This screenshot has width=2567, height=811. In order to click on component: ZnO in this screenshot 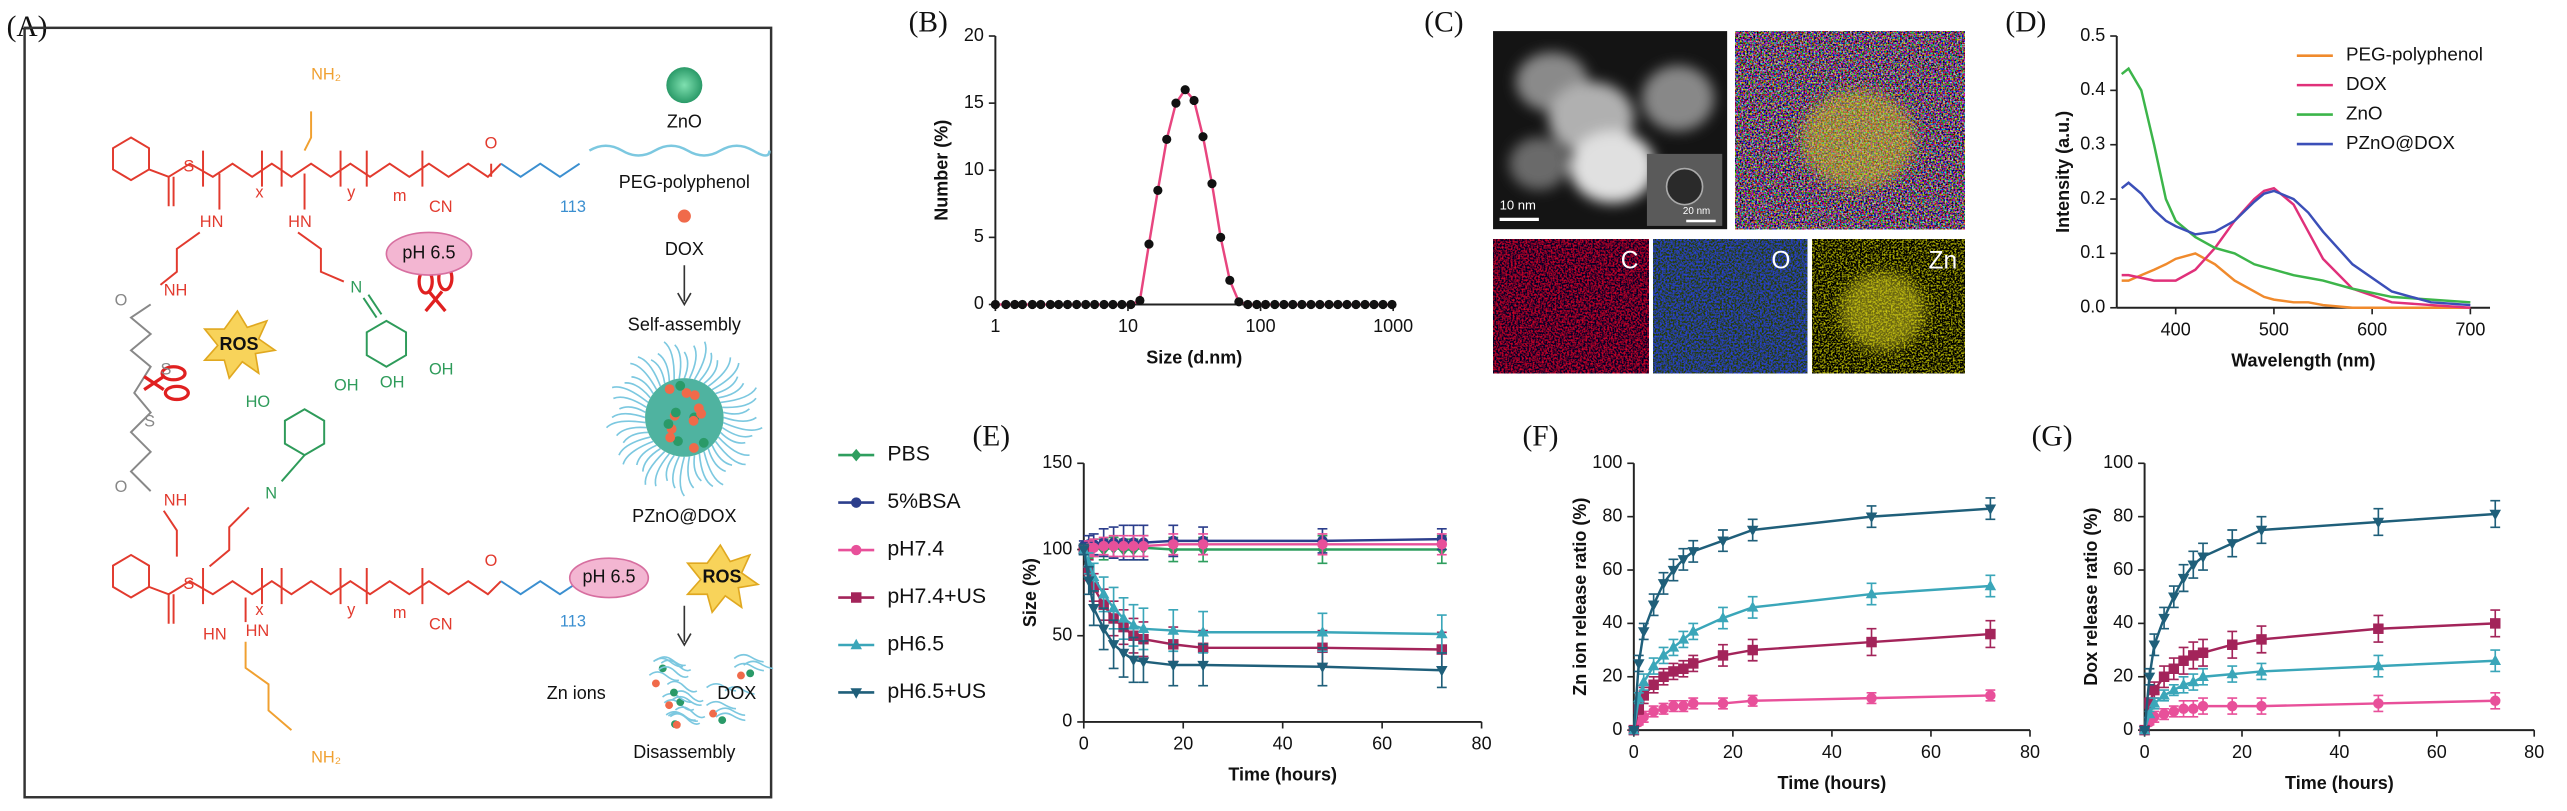, I will do `click(684, 122)`.